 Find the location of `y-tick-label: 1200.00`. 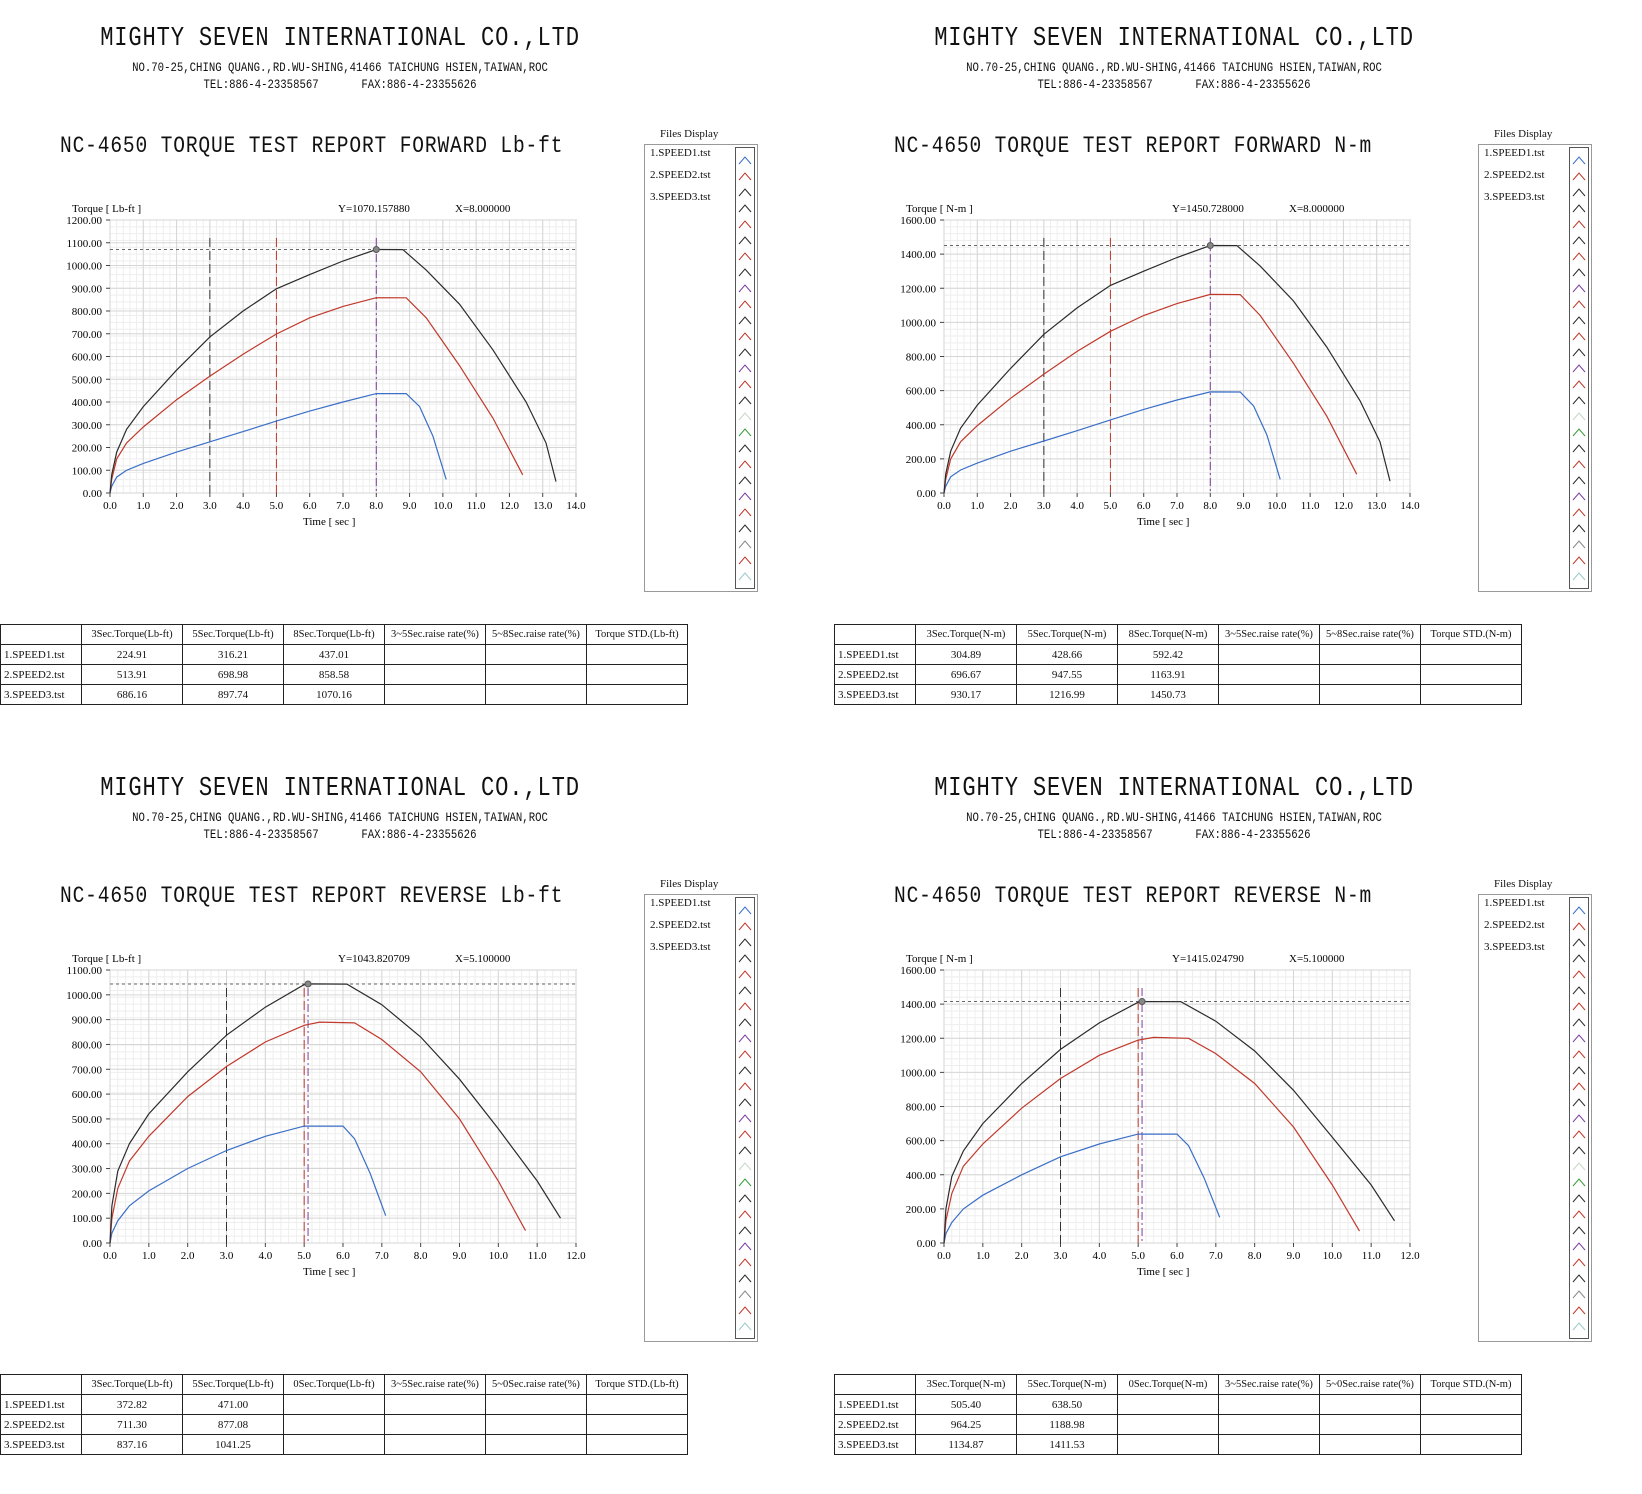

y-tick-label: 1200.00 is located at coordinates (918, 289).